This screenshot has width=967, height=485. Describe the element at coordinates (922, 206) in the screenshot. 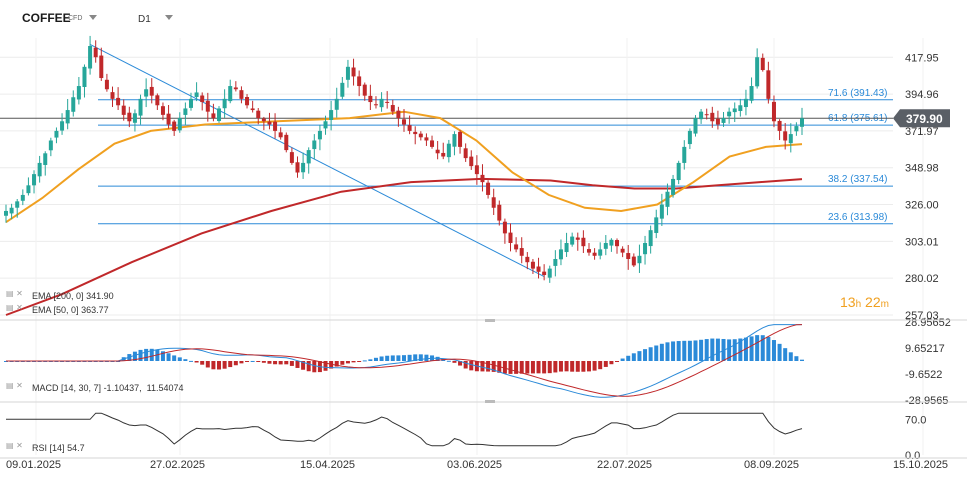

I see `y-tick-label: 326.00` at that location.